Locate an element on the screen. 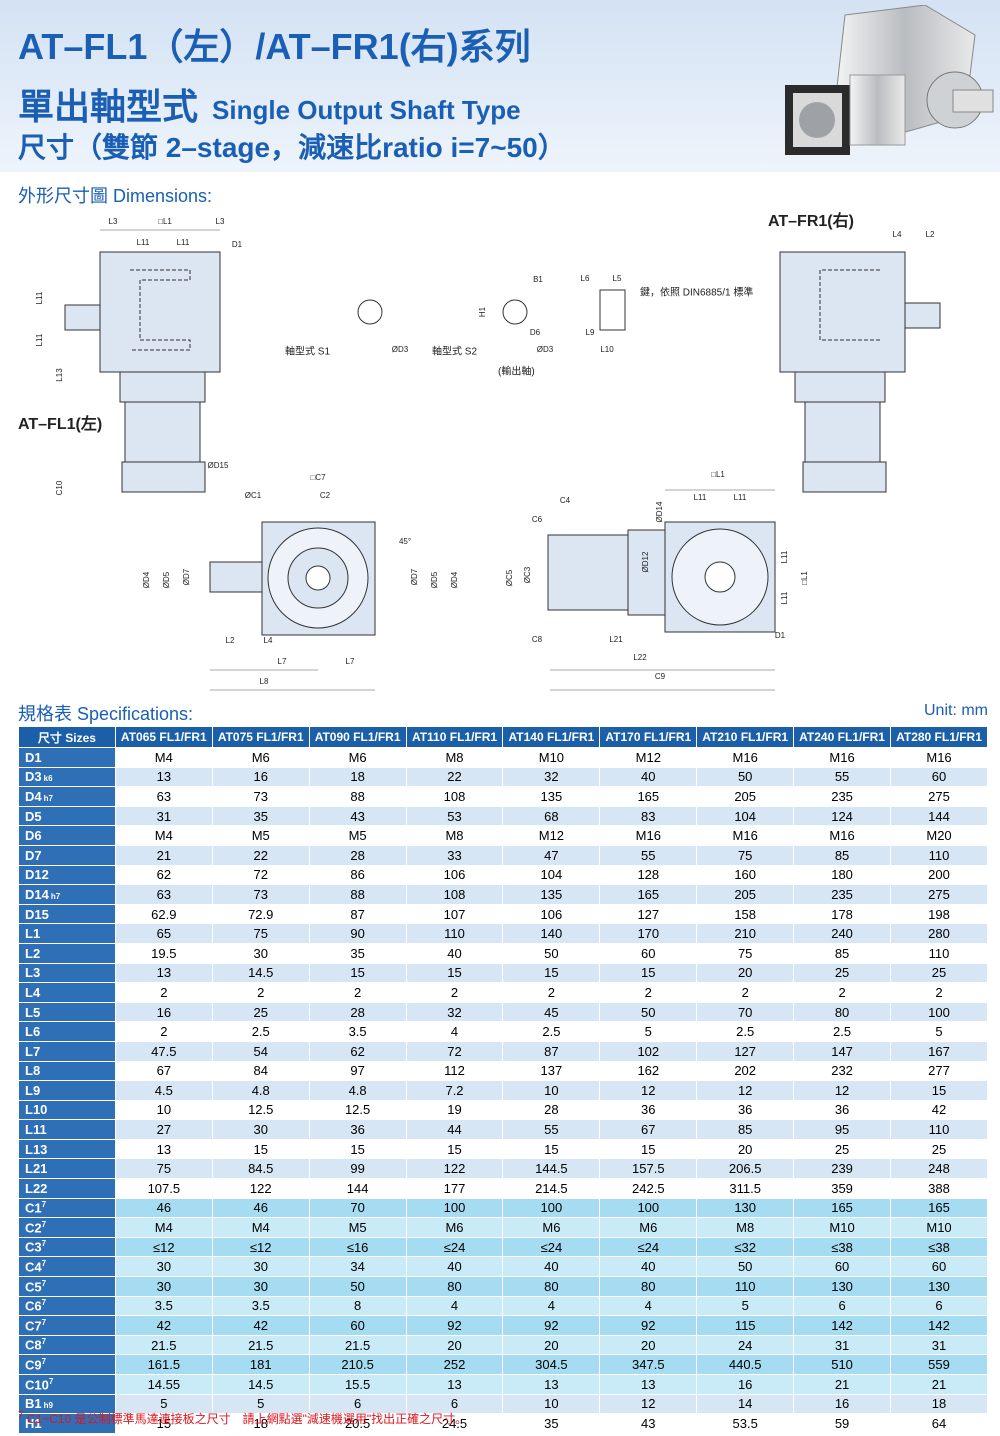 This screenshot has height=1436, width=1000. table-row: L2 19.5 30 35 40 50 60 75 85 110 is located at coordinates (503, 953).